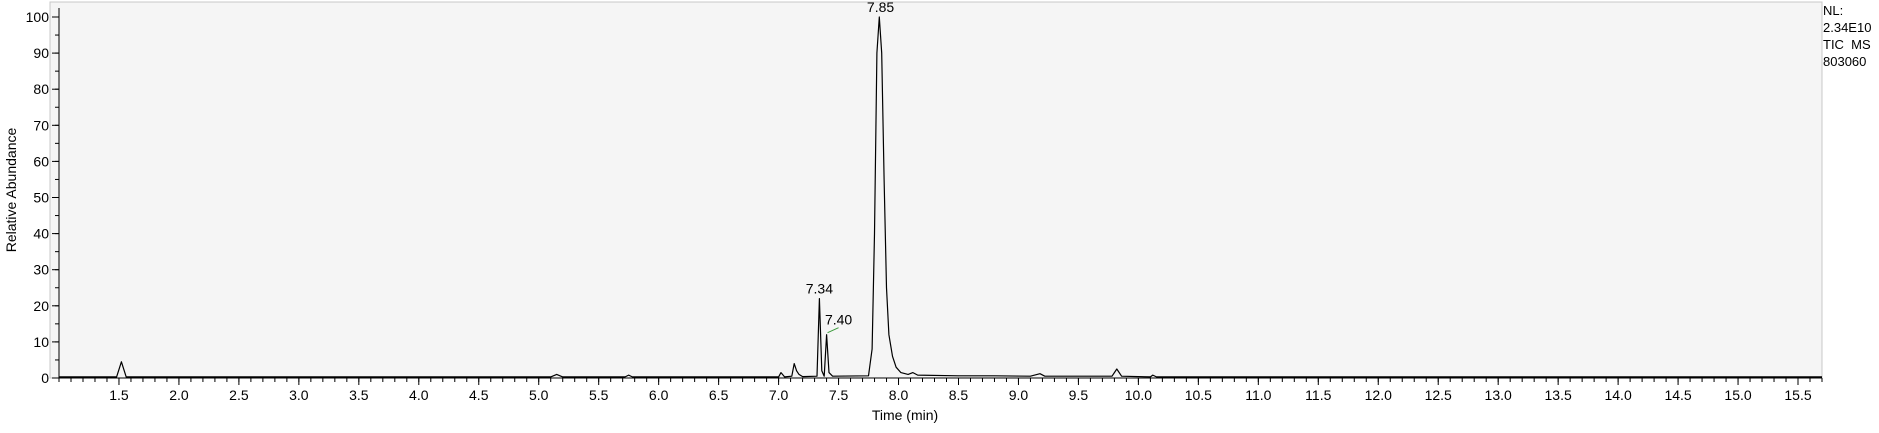  I want to click on peak-label-leader, so click(833, 330).